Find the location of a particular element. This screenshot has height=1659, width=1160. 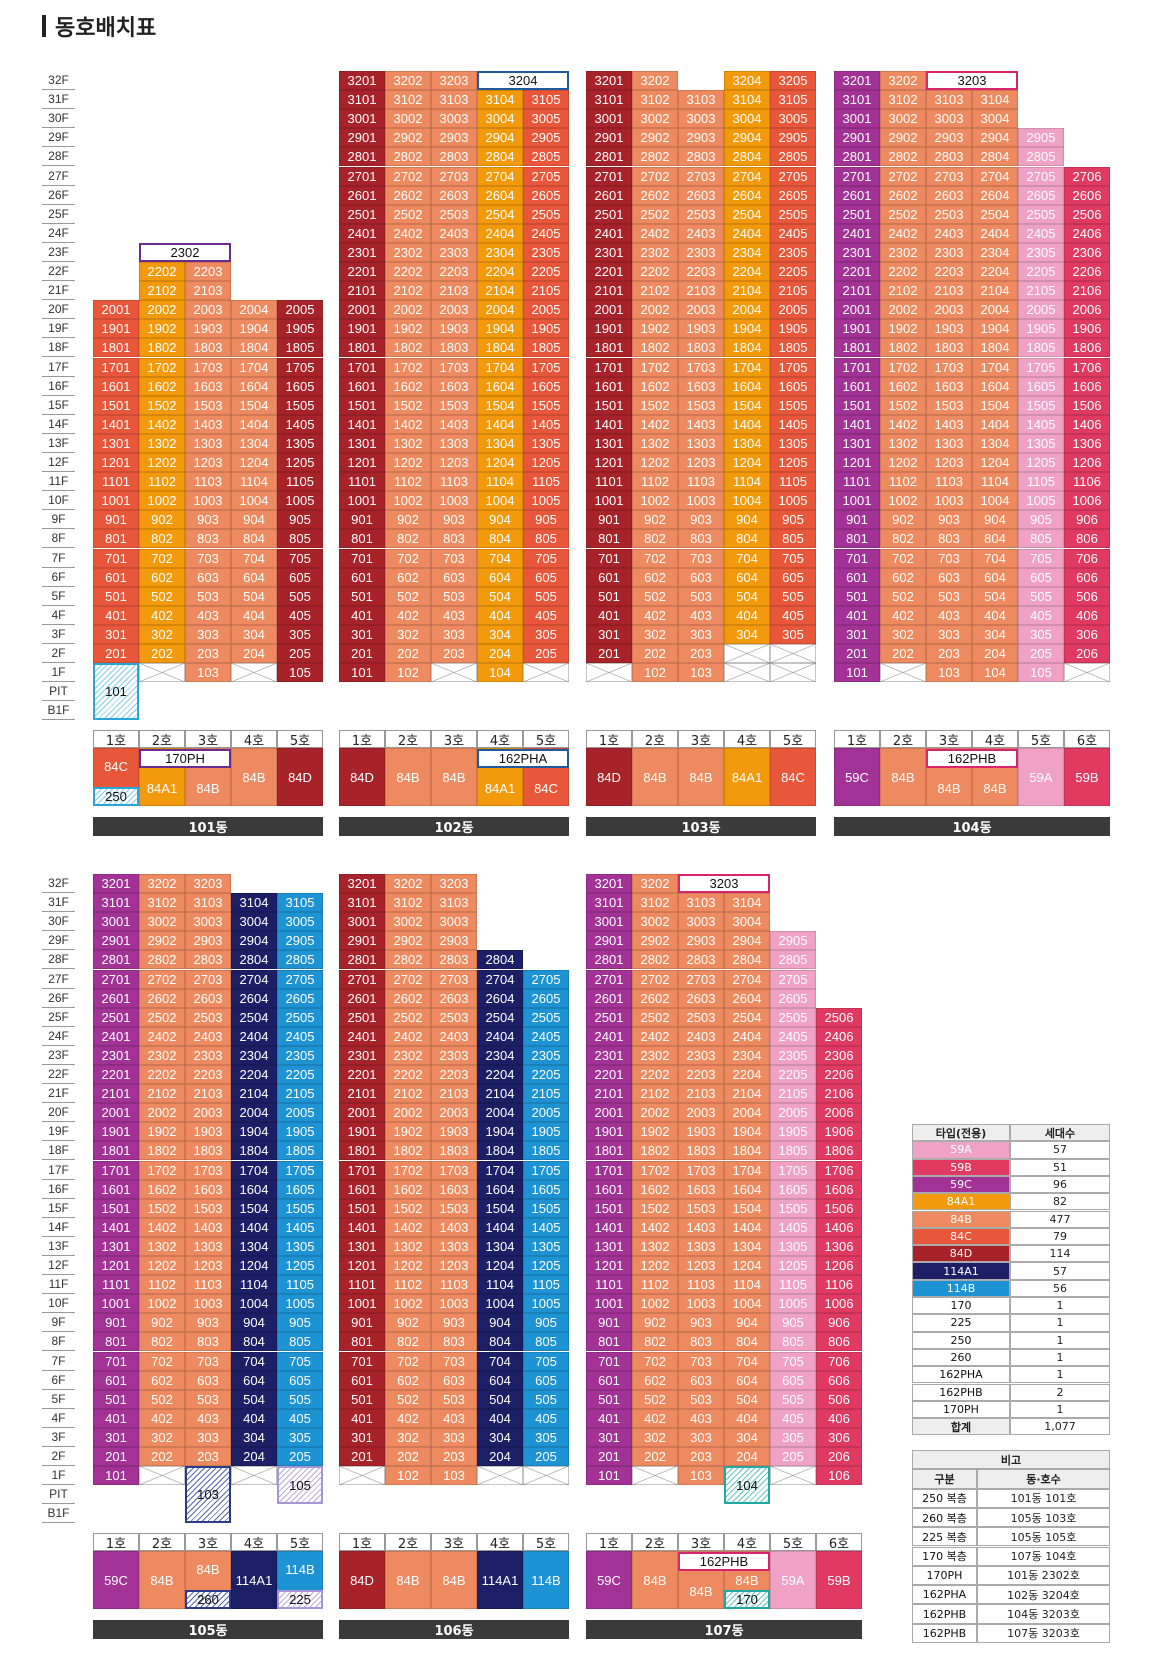

unit-cell: 505 is located at coordinates (300, 1399).